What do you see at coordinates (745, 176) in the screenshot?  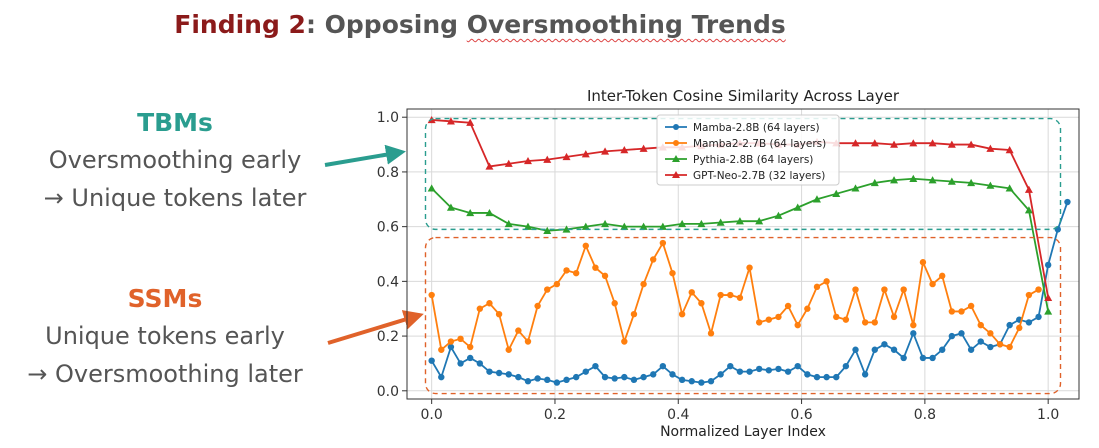 I see `legend-entry: GPT-Neo-2.7B (32 layers)` at bounding box center [745, 176].